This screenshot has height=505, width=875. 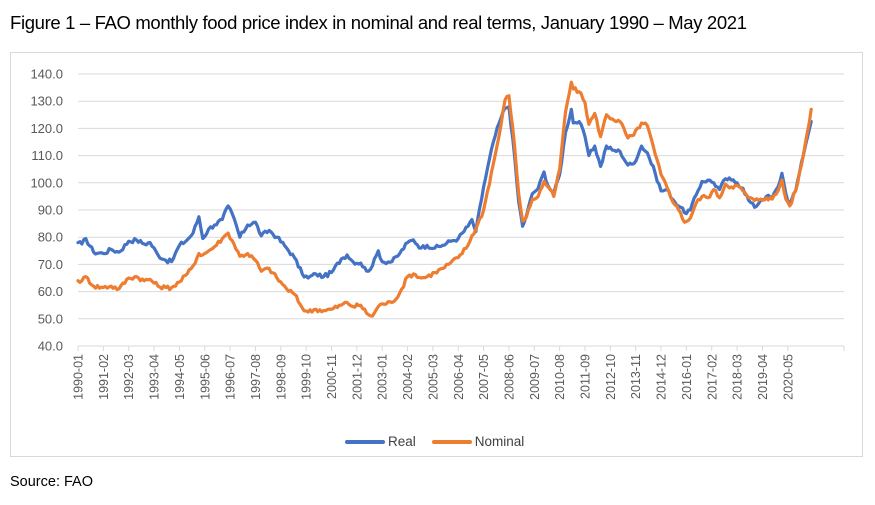 I want to click on y-tick-label: 90.0, so click(x=50, y=210).